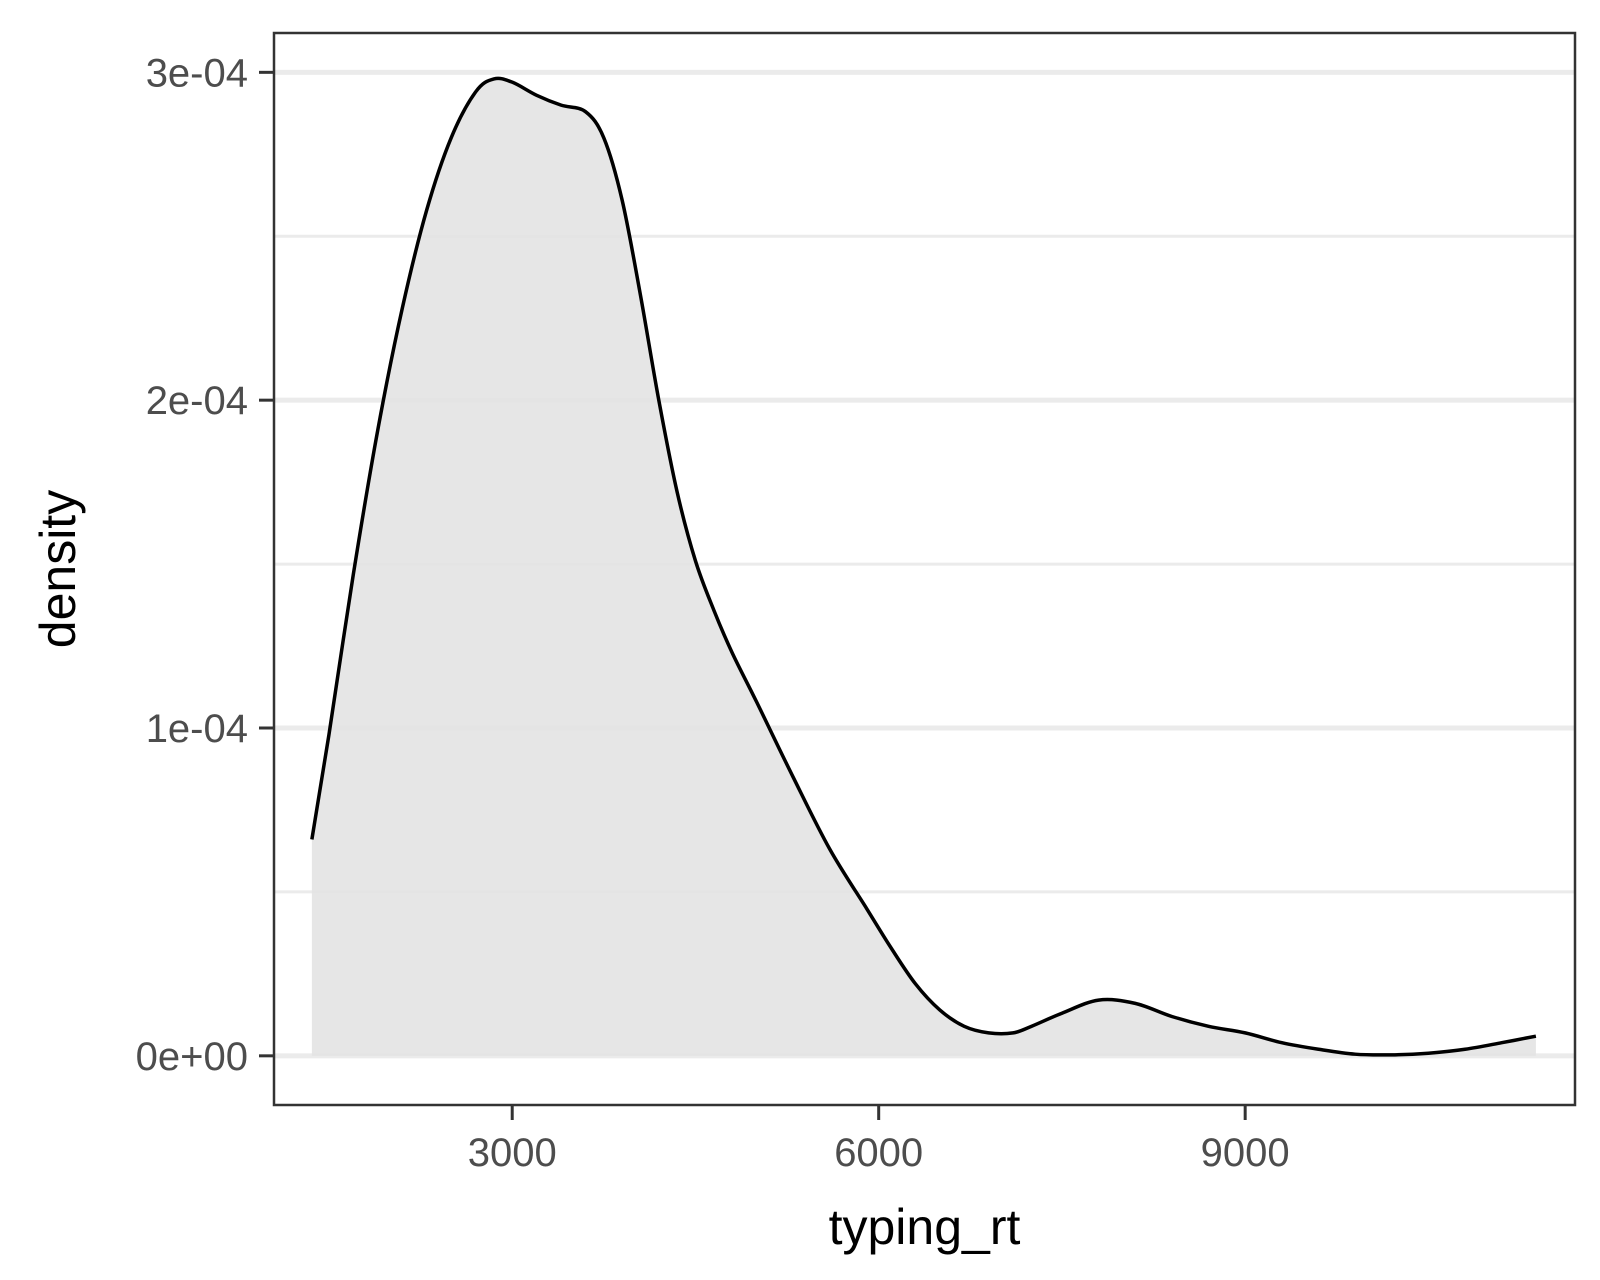 Image resolution: width=1600 pixels, height=1280 pixels. I want to click on x-axis: 3000 6000 9000, so click(879, 1140).